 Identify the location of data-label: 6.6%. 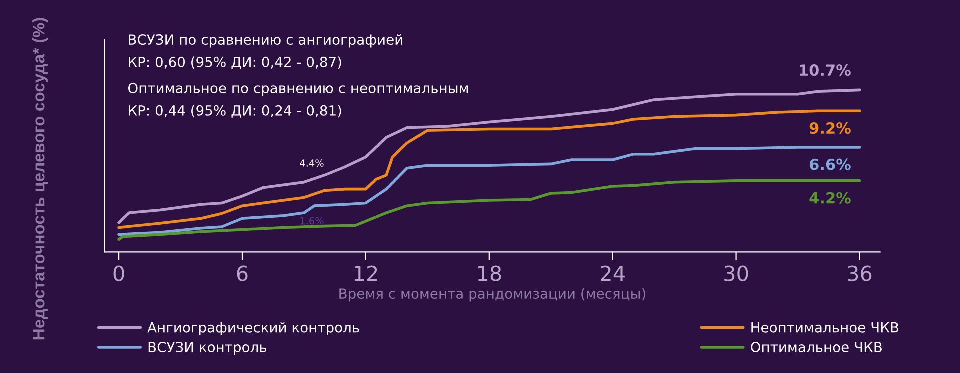
(830, 164).